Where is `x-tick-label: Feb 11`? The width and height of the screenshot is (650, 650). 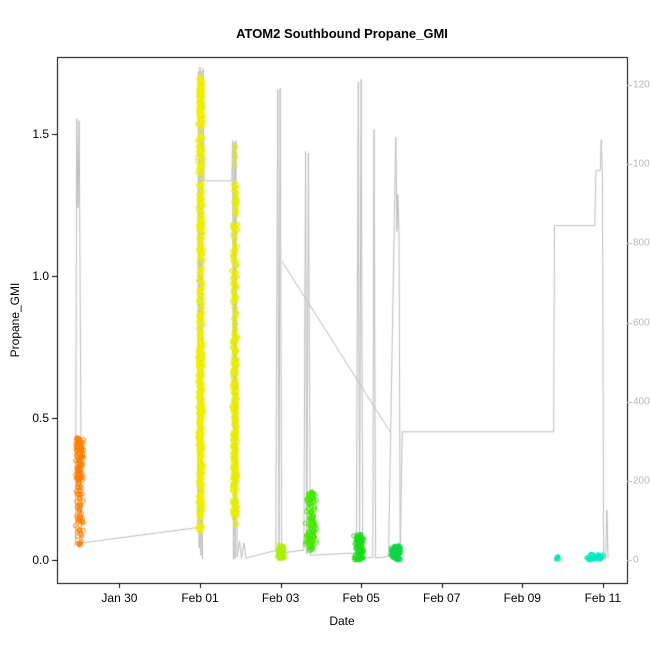 x-tick-label: Feb 11 is located at coordinates (603, 598).